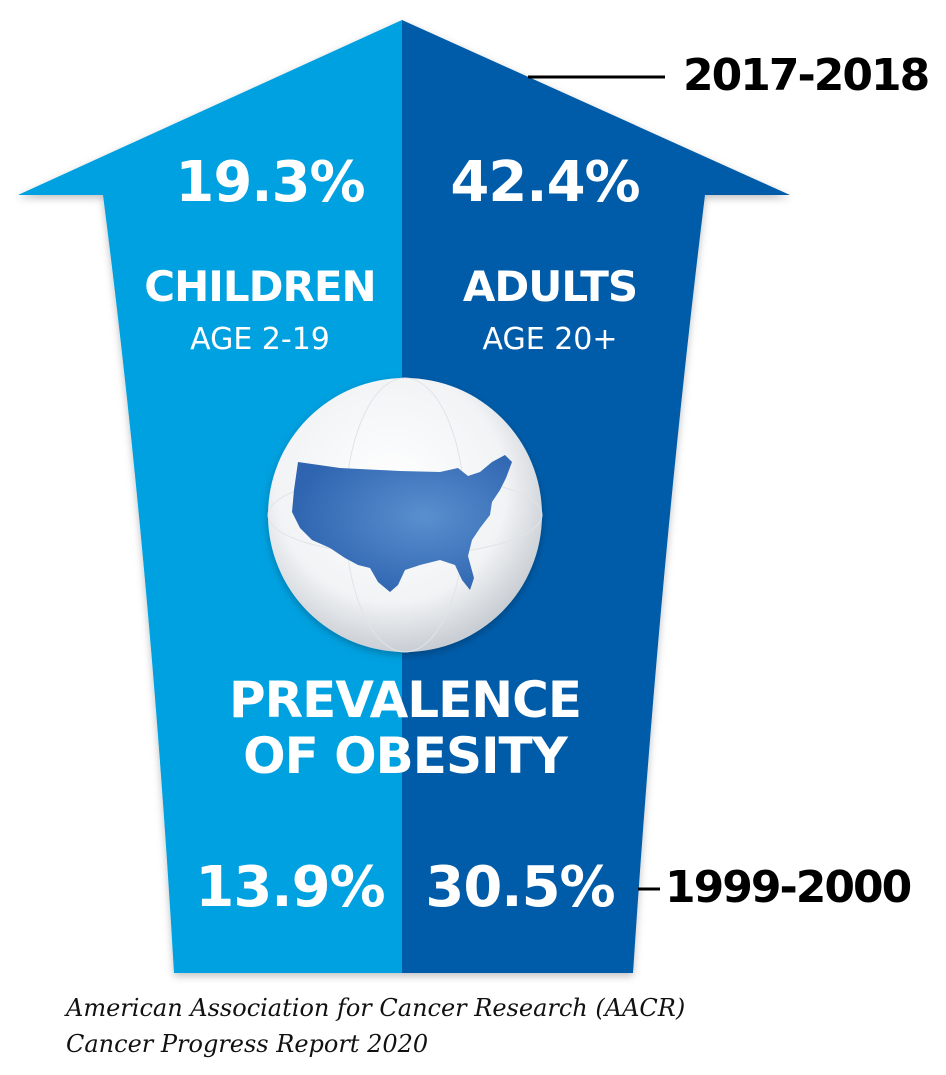 The height and width of the screenshot is (1075, 946). I want to click on baseline-period-label: 1999-2000, so click(788, 887).